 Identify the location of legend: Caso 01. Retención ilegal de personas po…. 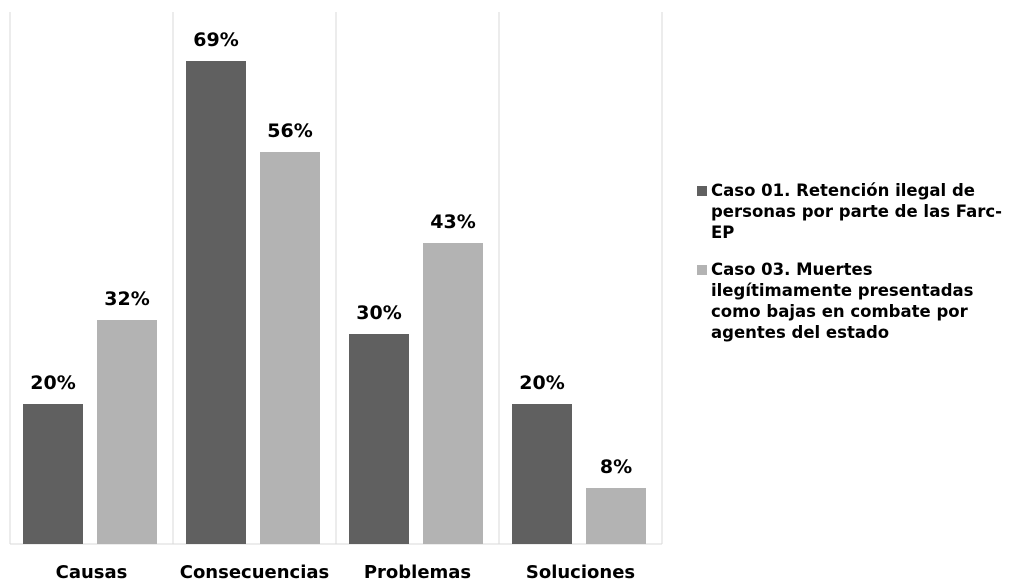
(854, 269).